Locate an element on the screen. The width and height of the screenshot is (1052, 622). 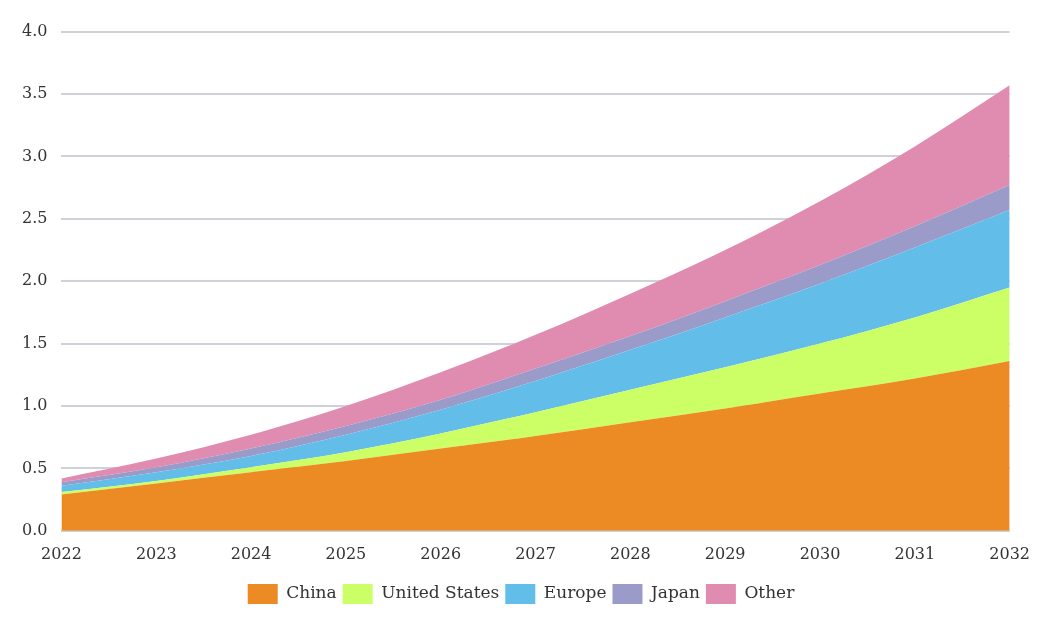
legend-label: China is located at coordinates (311, 592).